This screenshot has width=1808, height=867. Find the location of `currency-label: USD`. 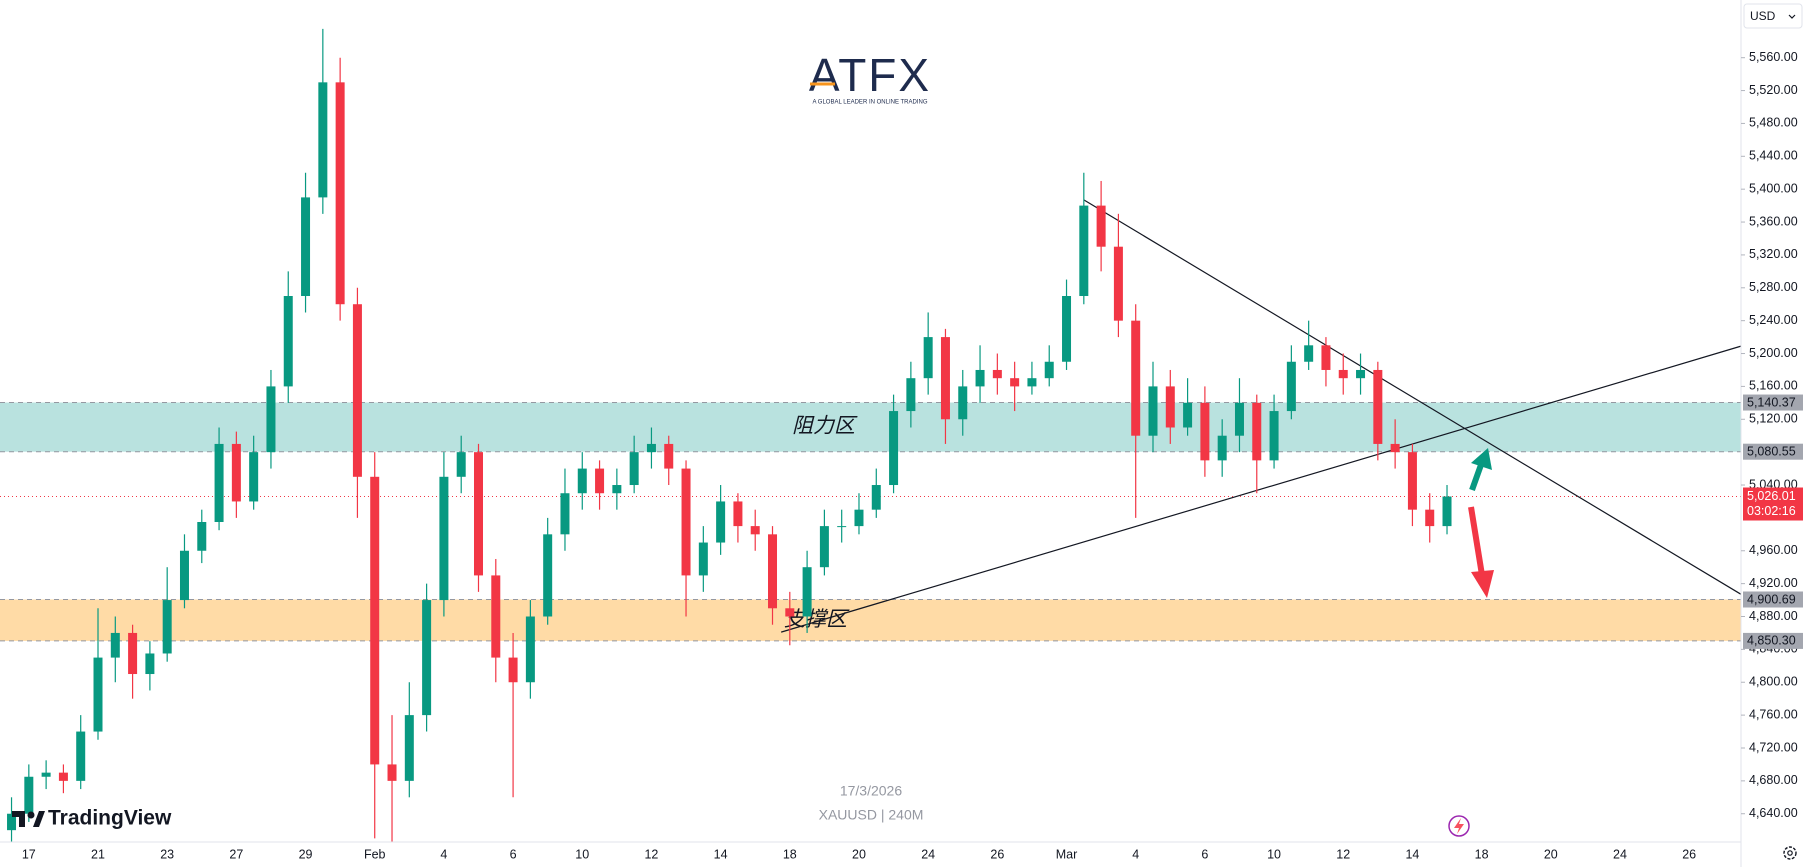

currency-label: USD is located at coordinates (1763, 16).